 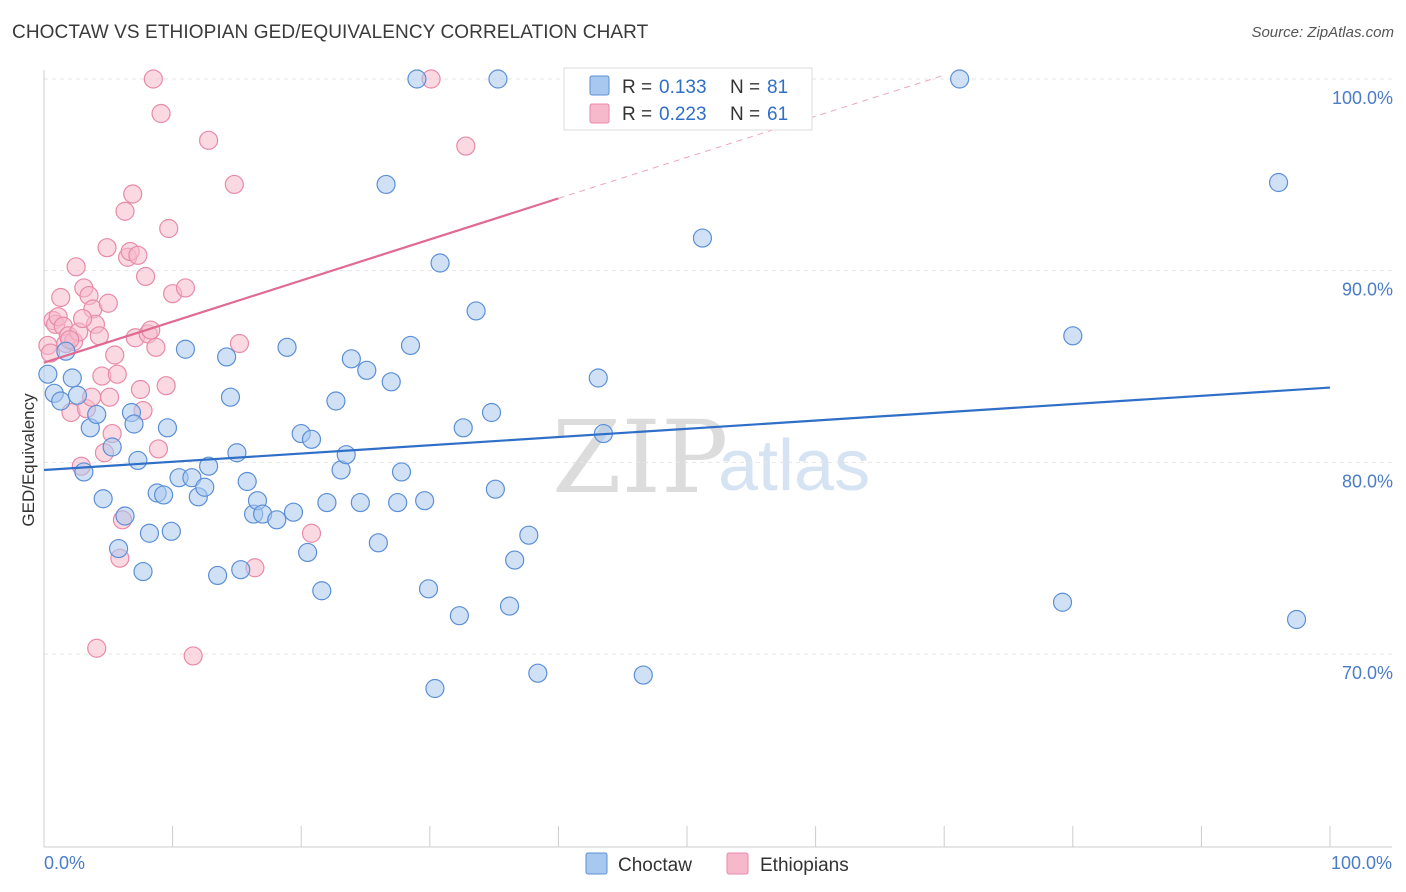 What do you see at coordinates (596, 863) in the screenshot?
I see `legend-choctaw-swatch` at bounding box center [596, 863].